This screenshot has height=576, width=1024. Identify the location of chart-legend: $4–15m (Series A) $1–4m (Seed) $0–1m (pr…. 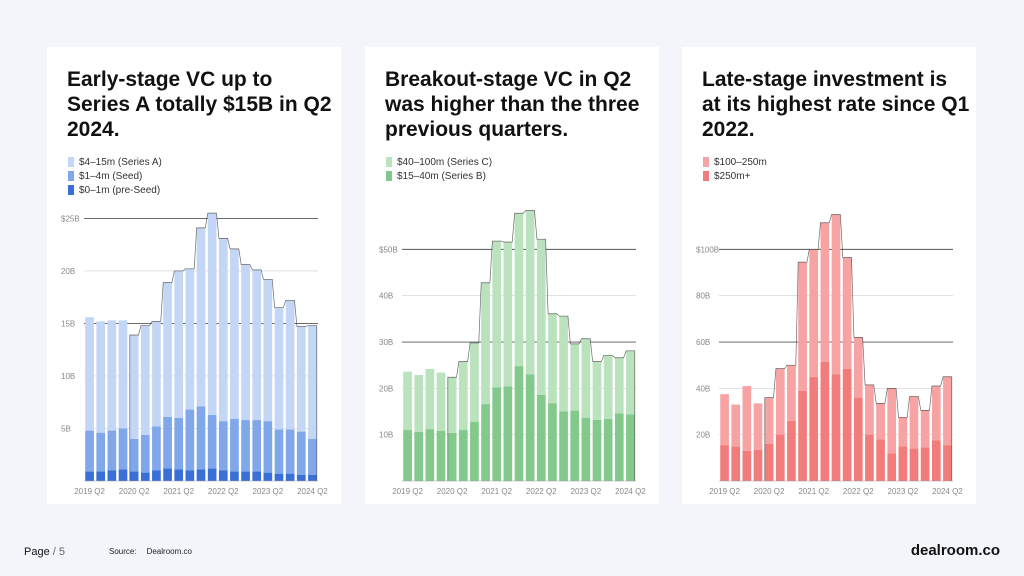
(115, 176).